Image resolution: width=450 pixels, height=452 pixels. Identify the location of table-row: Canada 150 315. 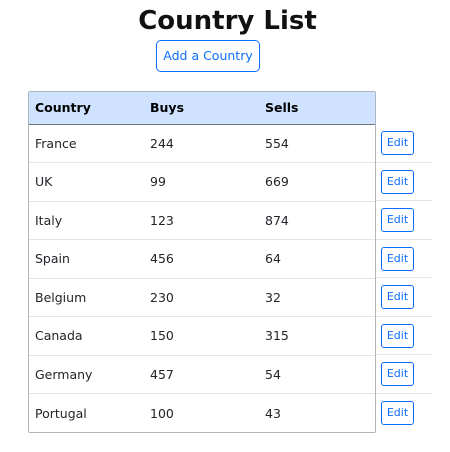
(202, 336).